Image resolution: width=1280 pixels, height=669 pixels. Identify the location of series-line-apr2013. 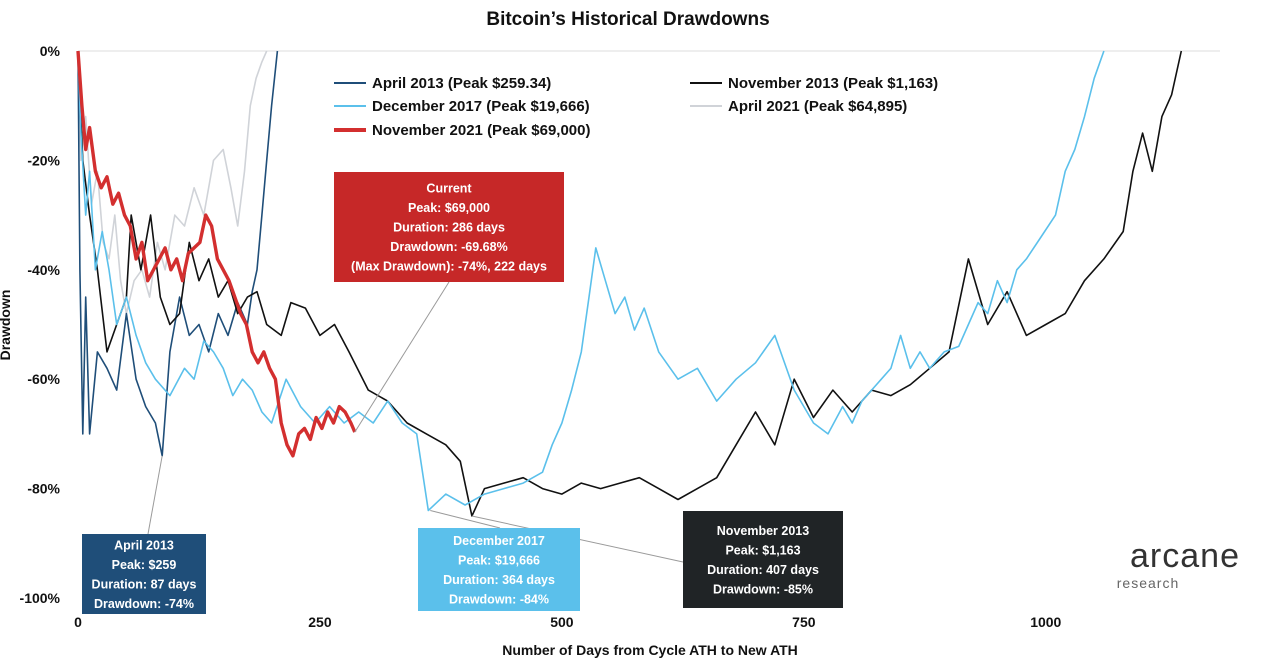
(178, 253).